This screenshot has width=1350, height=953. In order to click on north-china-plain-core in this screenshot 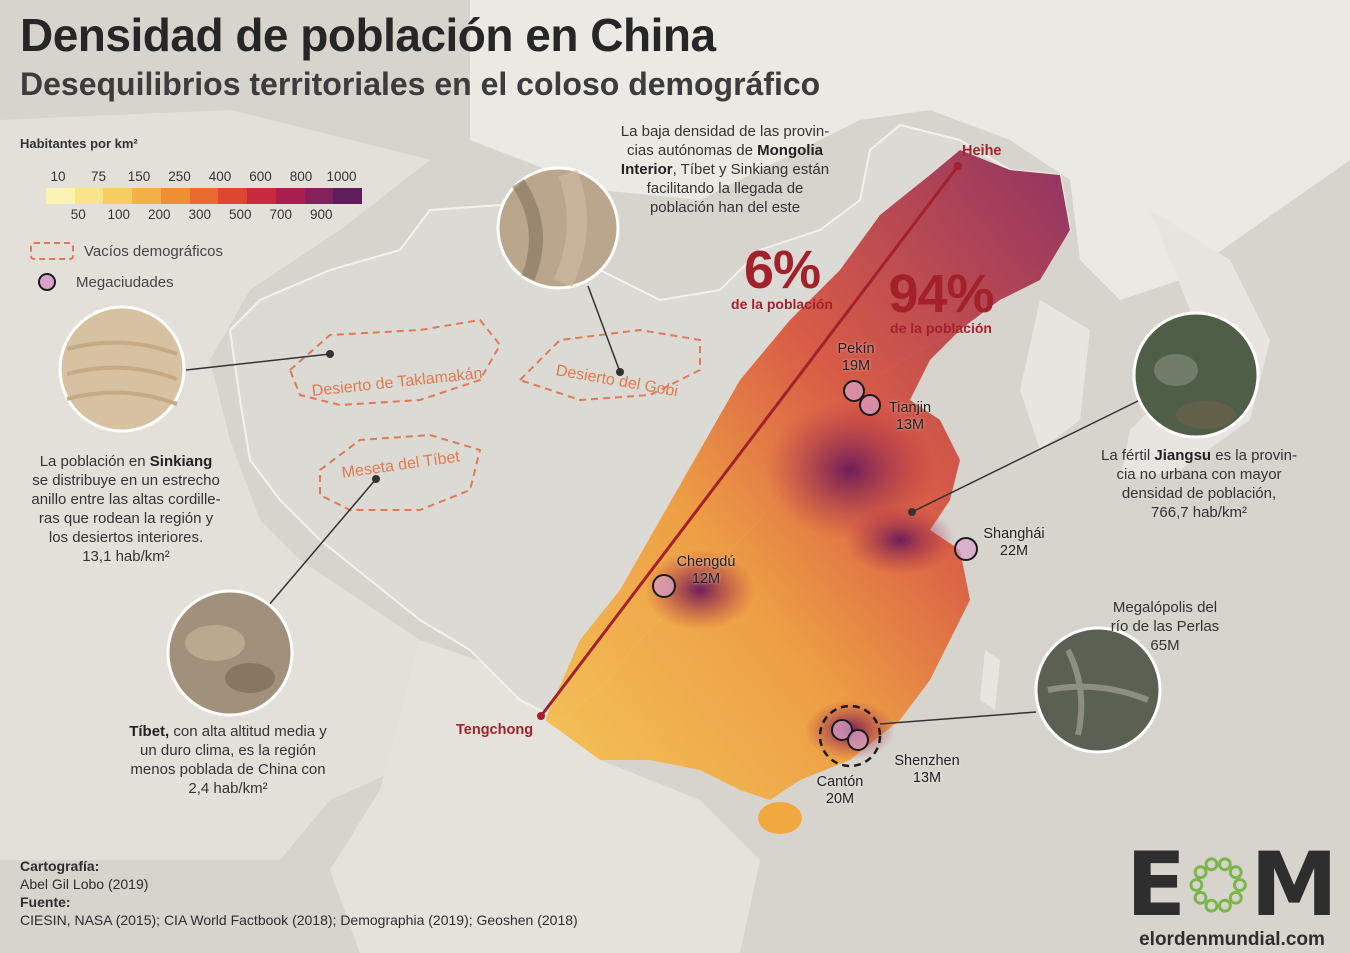, I will do `click(850, 470)`.